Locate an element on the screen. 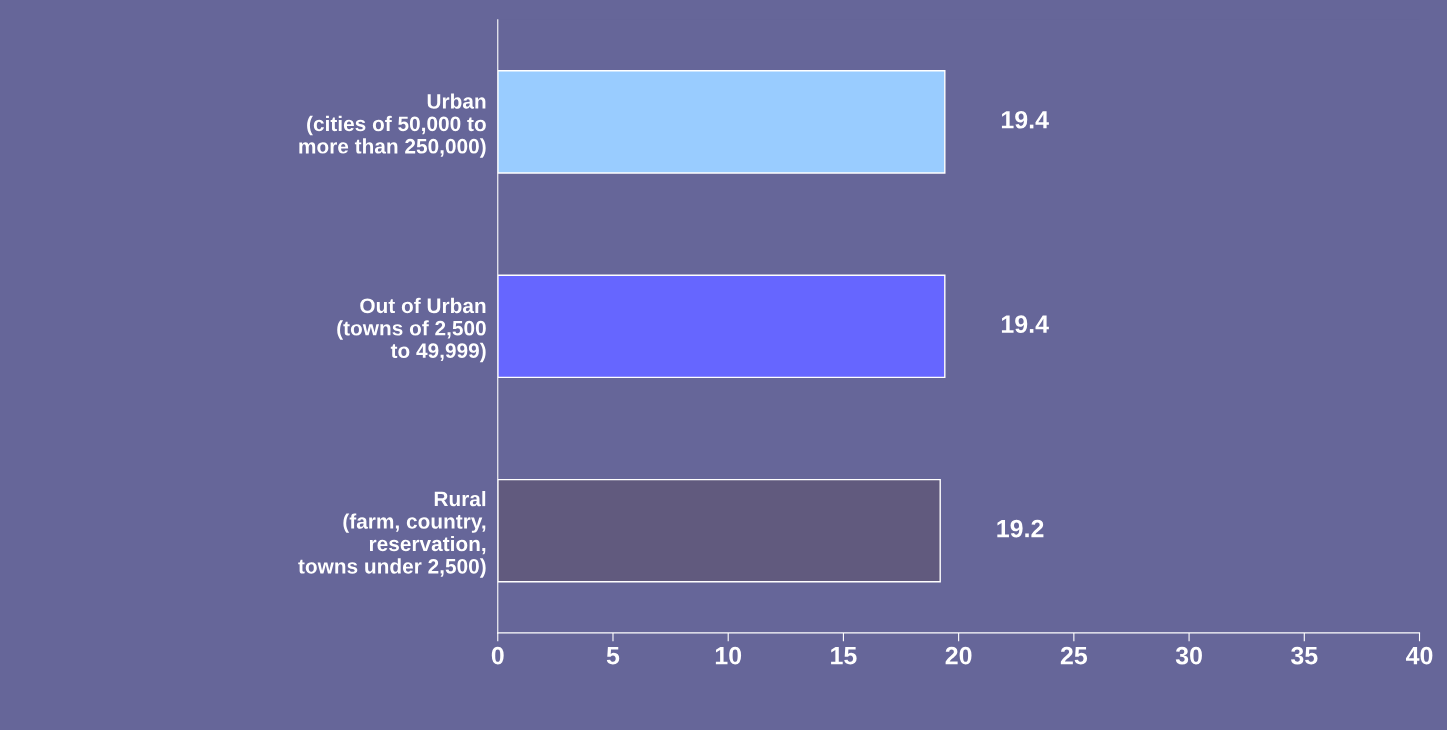 This screenshot has width=1447, height=730. x-tick-label: 5 is located at coordinates (613, 656).